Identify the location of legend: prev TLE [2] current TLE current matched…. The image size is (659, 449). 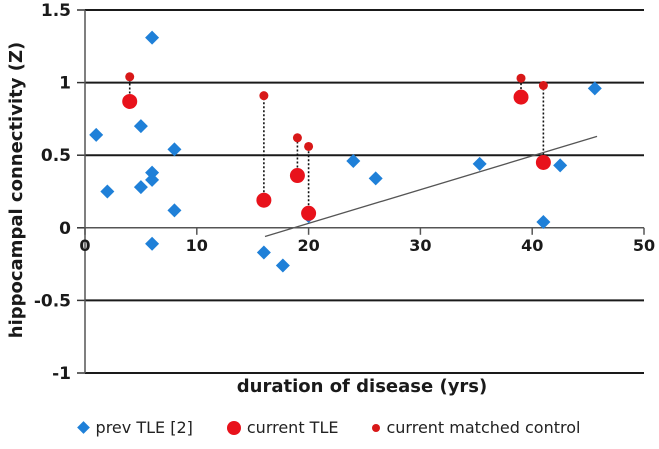
(329, 427).